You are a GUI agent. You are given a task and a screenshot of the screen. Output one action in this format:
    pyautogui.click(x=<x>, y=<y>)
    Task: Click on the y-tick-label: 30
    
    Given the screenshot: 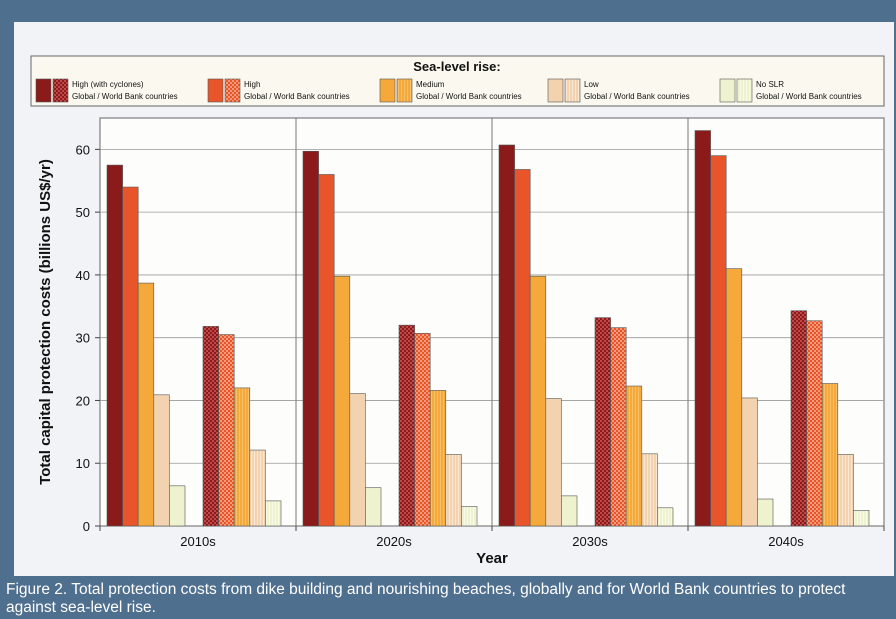 What is the action you would take?
    pyautogui.click(x=83, y=338)
    